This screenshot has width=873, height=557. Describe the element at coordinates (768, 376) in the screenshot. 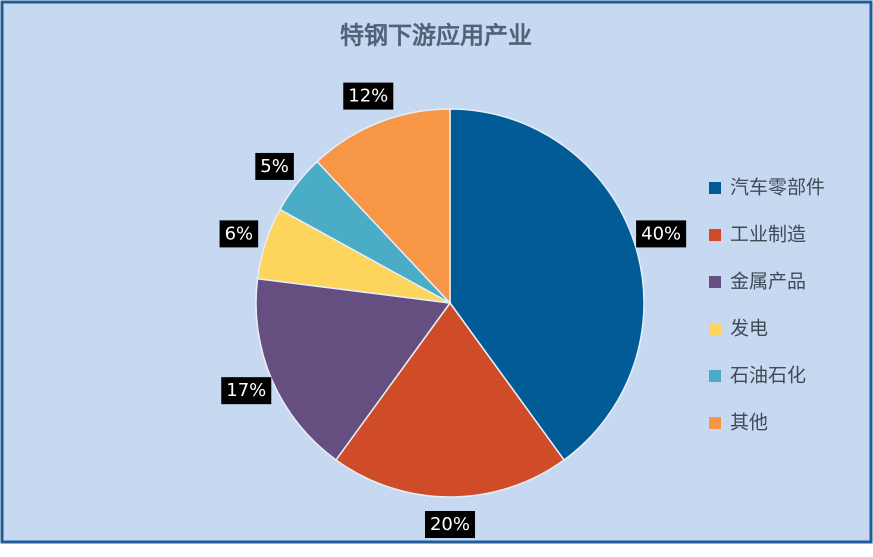

I see `legend-label: 石油石化` at that location.